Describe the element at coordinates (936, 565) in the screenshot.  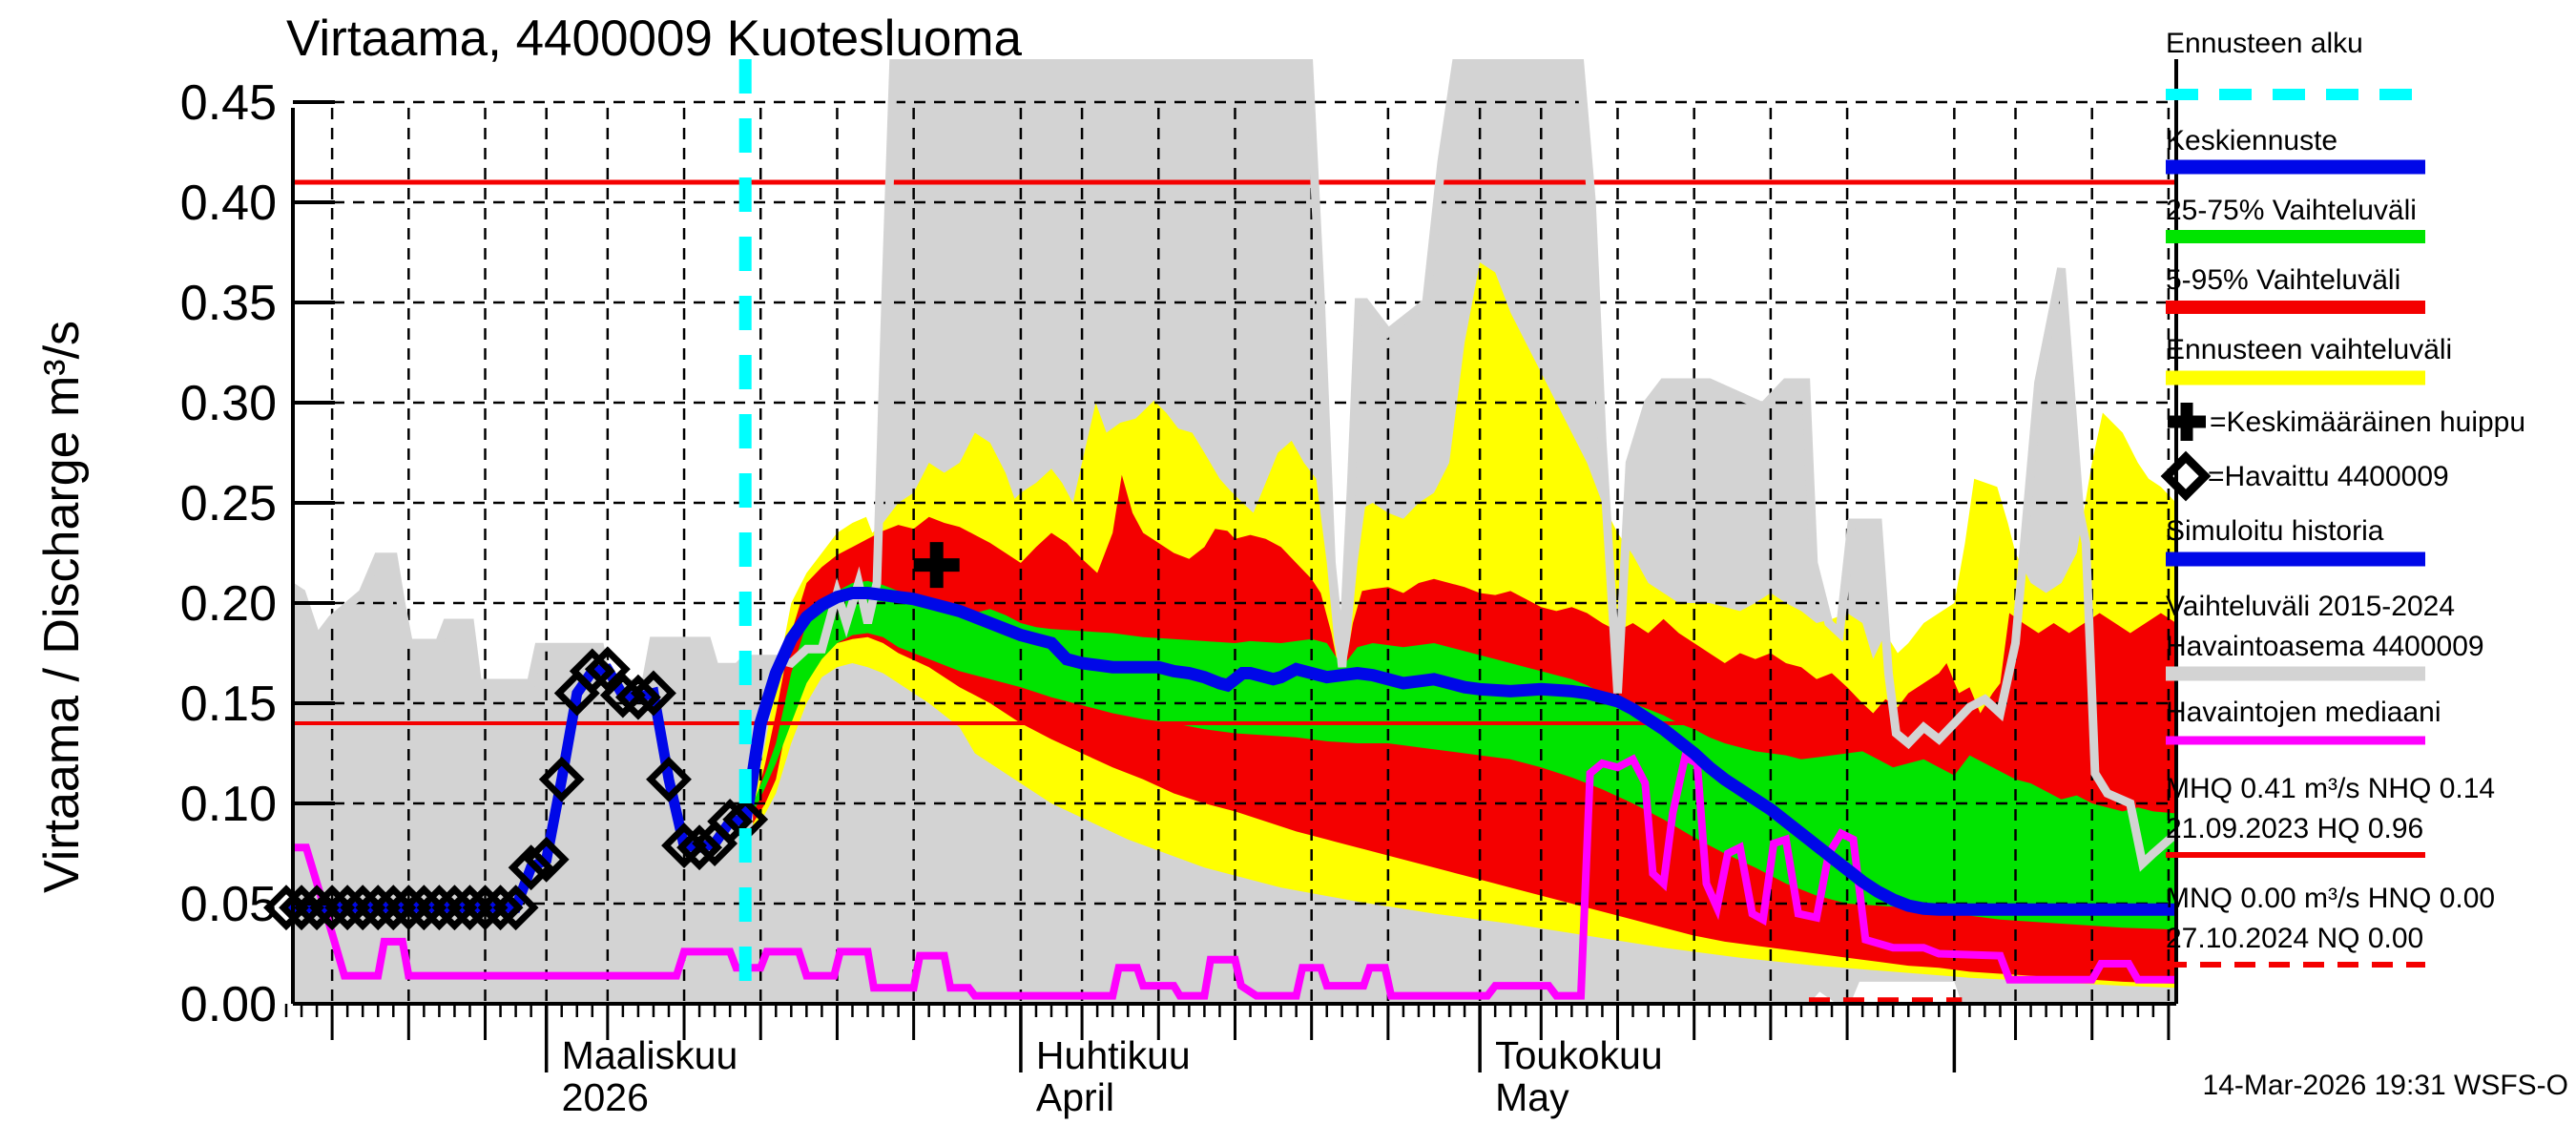
I see `average-peak-marker` at that location.